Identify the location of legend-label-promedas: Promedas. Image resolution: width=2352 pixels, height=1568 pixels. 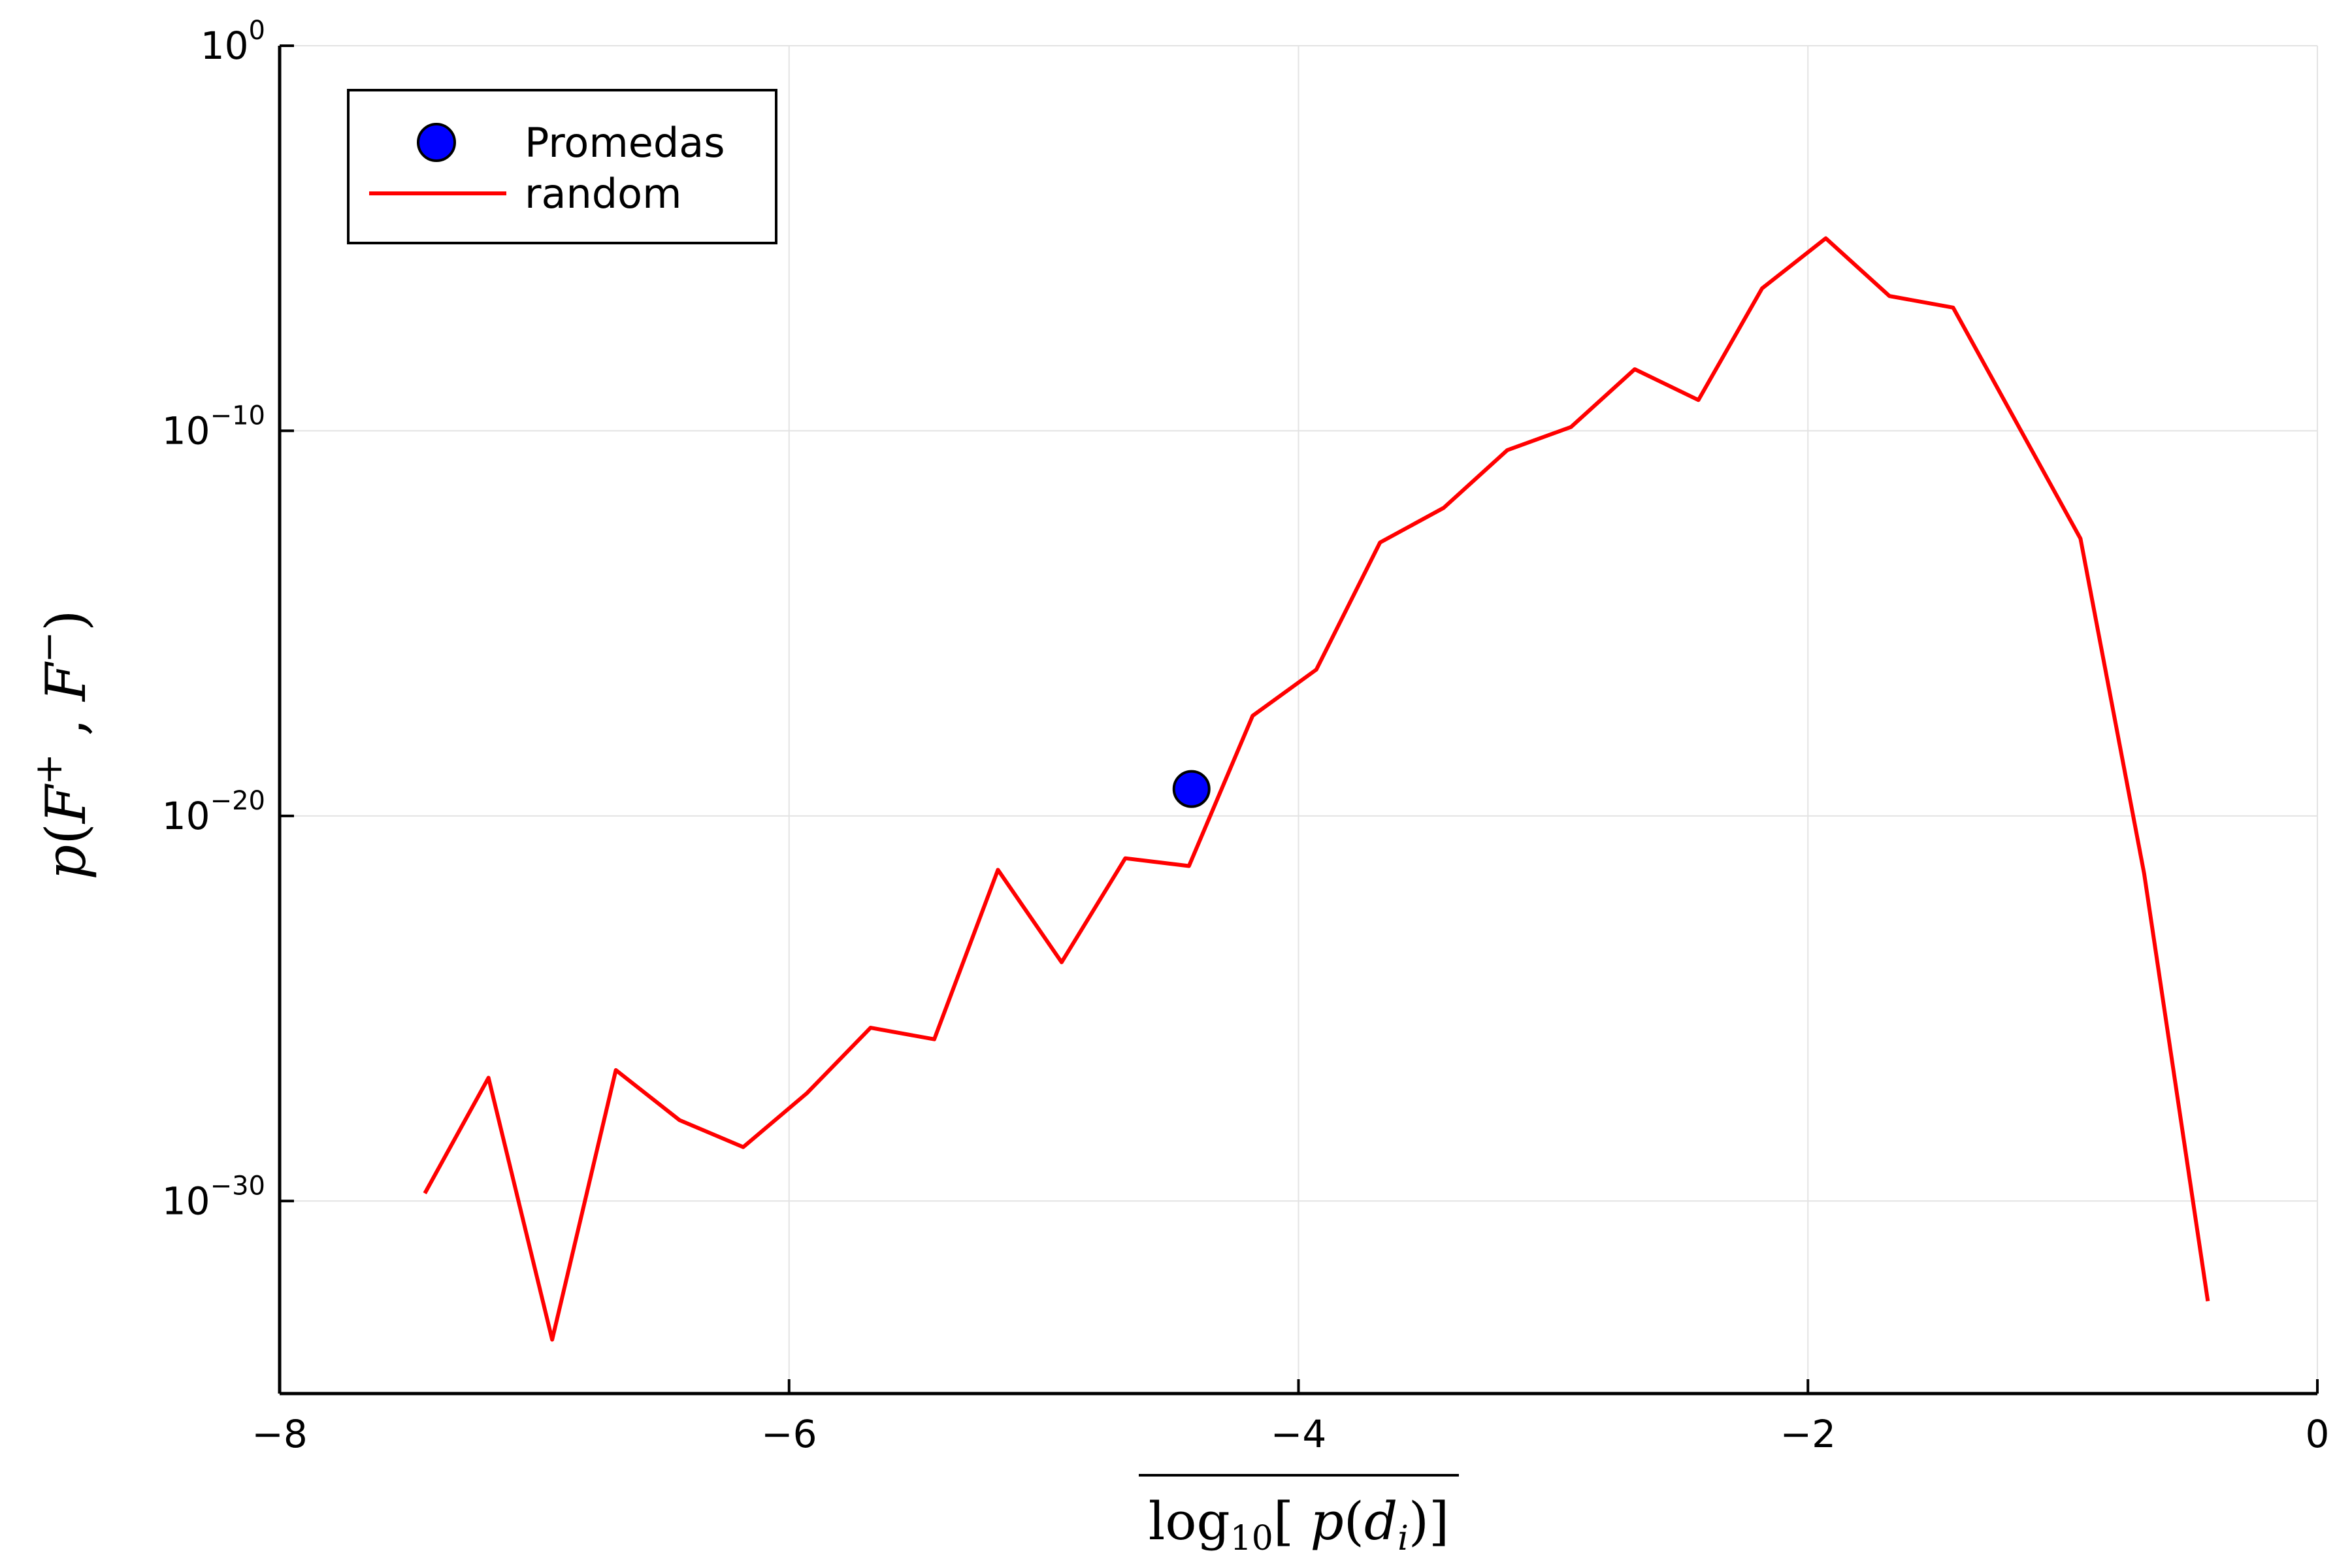
(625, 143).